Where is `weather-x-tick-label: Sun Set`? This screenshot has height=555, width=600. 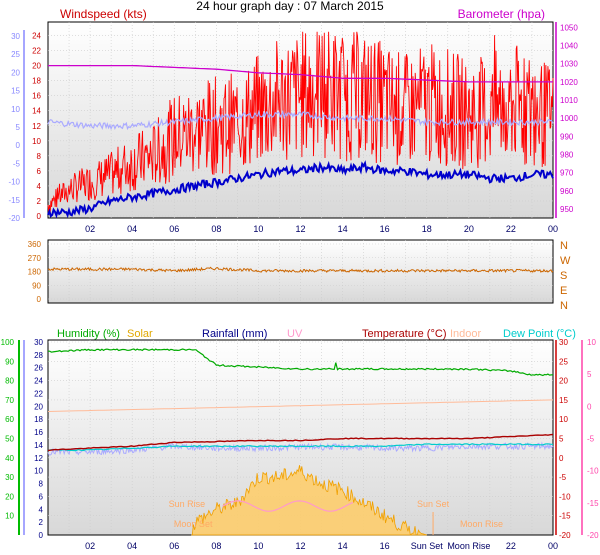 weather-x-tick-label: Sun Set is located at coordinates (427, 546).